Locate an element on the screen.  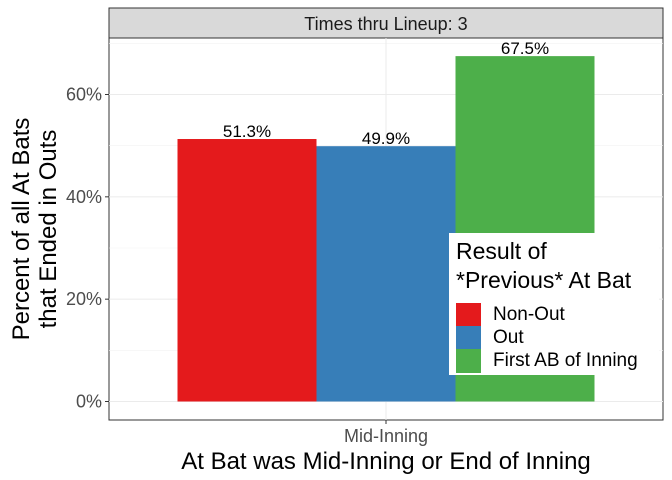
legend-item-out: Out is located at coordinates (490, 338).